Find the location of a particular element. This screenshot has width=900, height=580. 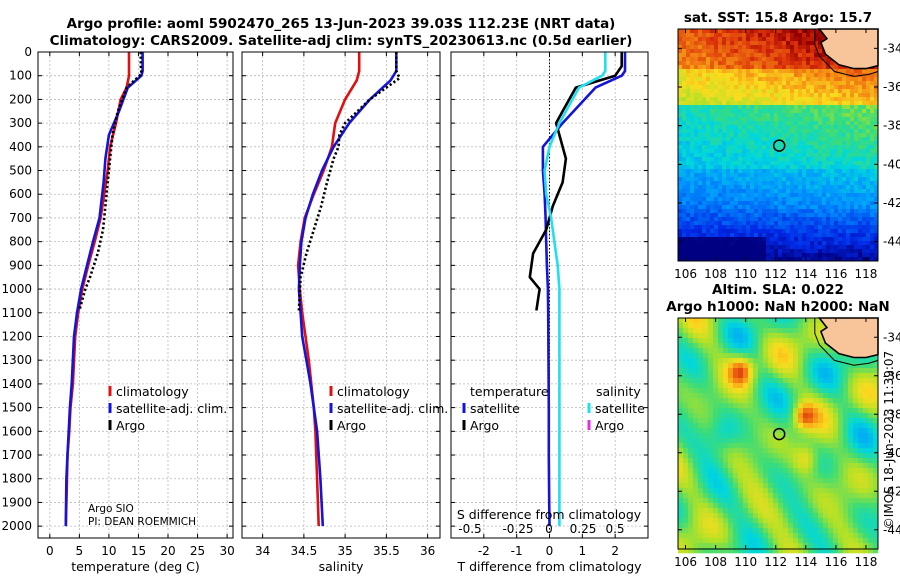

lat-tick-label: -42 is located at coordinates (891, 203).